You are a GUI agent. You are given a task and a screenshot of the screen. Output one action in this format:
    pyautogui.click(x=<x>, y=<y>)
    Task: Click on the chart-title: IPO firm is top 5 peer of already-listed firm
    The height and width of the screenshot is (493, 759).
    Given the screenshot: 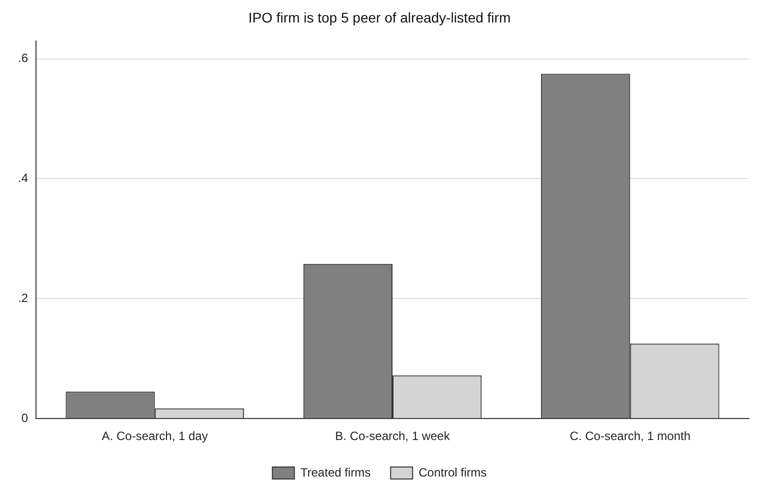 What is the action you would take?
    pyautogui.click(x=379, y=17)
    